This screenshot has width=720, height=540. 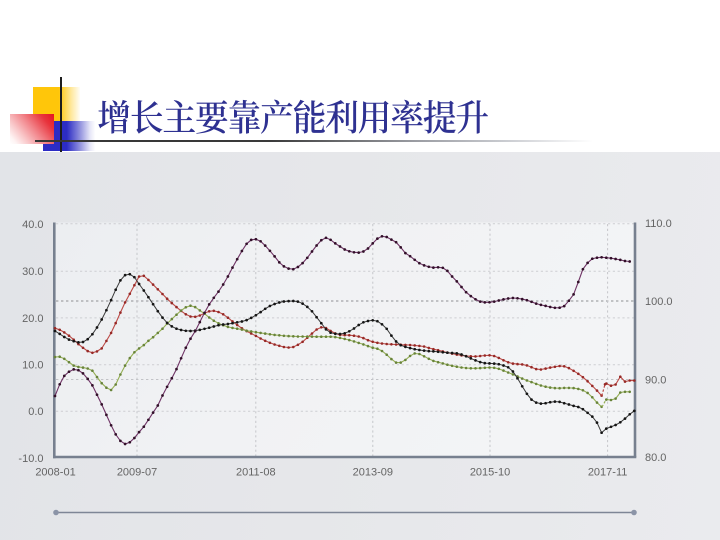 What do you see at coordinates (32, 272) in the screenshot?
I see `svg-text: 30.0` at bounding box center [32, 272].